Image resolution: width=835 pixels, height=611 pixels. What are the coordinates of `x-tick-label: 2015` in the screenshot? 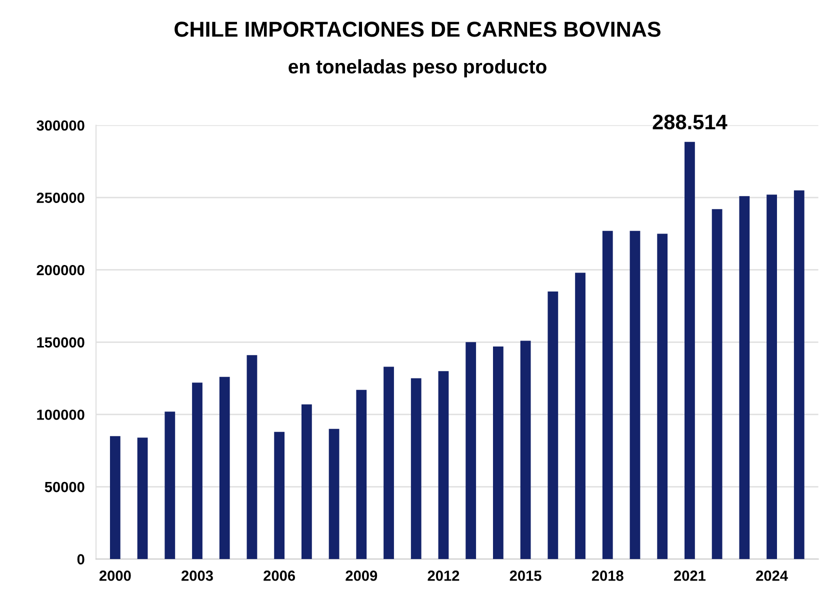 It's located at (526, 575).